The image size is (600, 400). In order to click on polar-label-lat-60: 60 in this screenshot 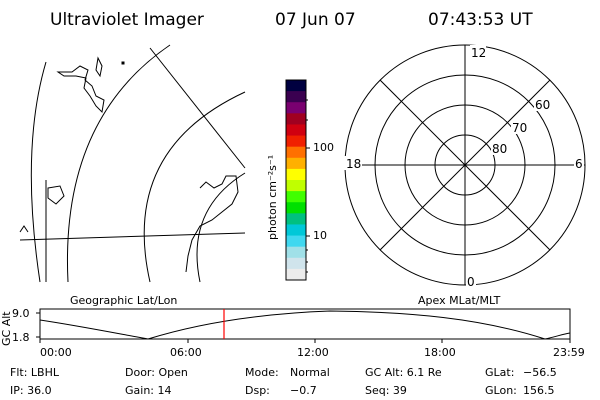, I will do `click(542, 105)`.